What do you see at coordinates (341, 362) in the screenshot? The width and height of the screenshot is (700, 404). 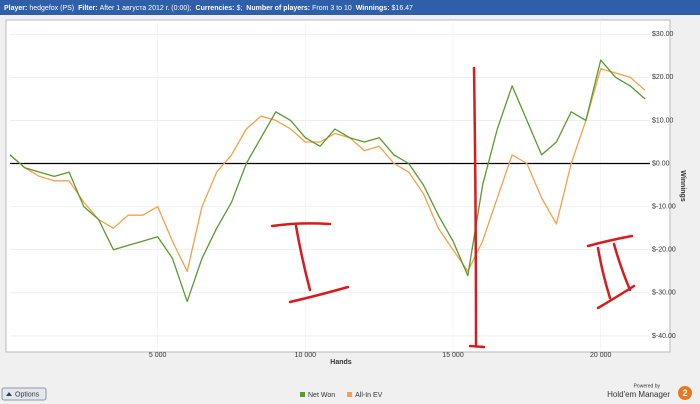 I see `x-axis-title: Hands` at bounding box center [341, 362].